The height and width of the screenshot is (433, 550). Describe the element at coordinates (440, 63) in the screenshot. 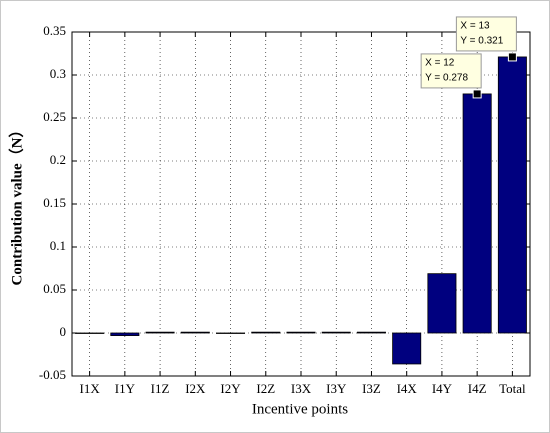

I see `datatip-text: X = 12` at that location.